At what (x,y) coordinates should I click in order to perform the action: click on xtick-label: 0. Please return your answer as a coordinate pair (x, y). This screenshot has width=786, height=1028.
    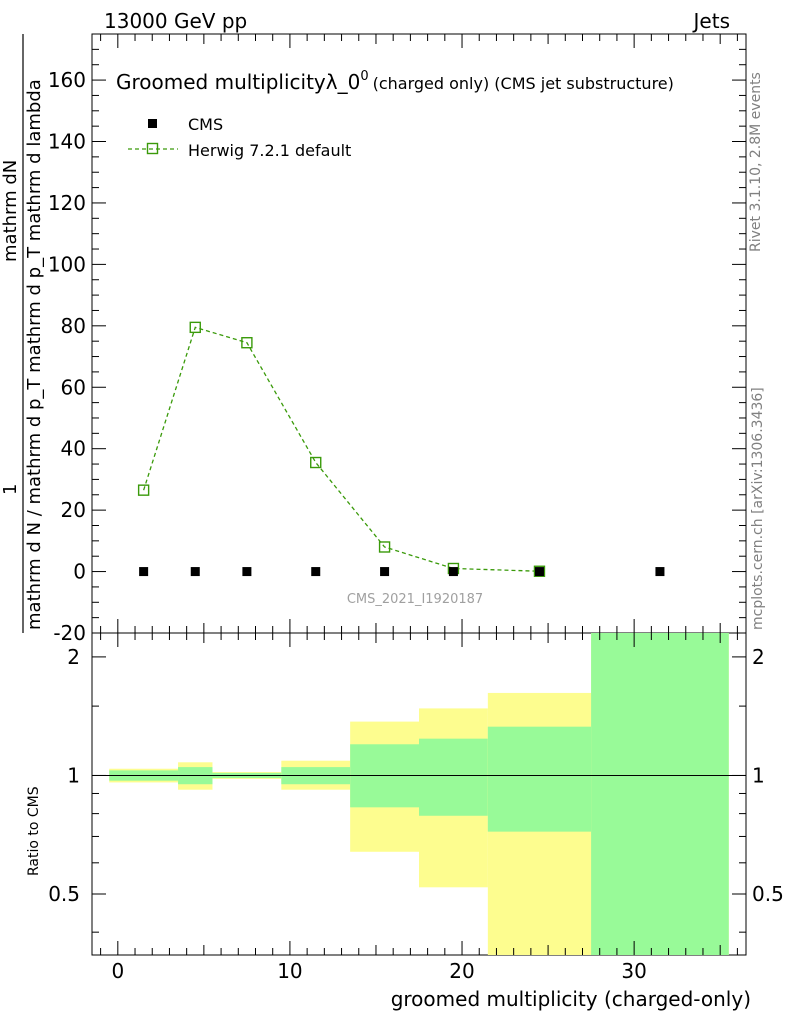
    Looking at the image, I should click on (117, 971).